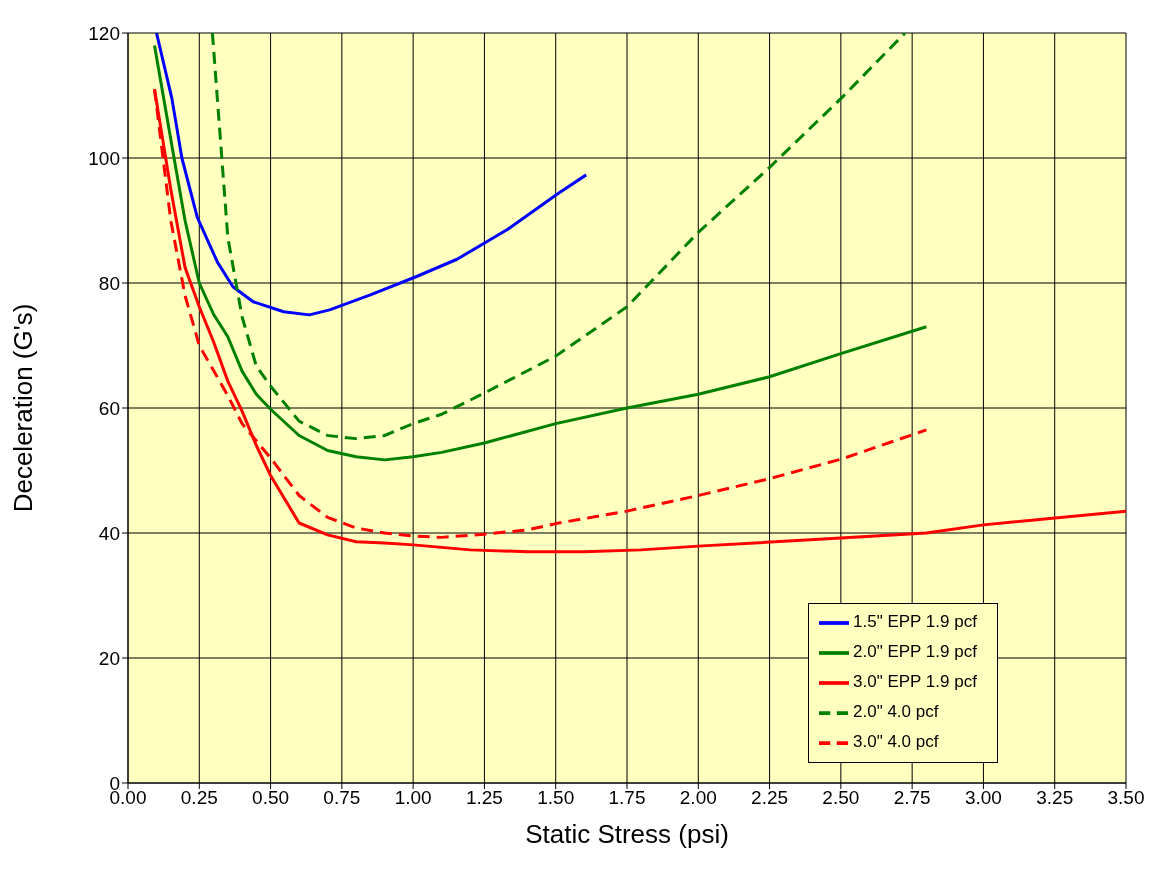 Image resolution: width=1159 pixels, height=894 pixels. Describe the element at coordinates (698, 798) in the screenshot. I see `x-tick-label: 2.00` at that location.